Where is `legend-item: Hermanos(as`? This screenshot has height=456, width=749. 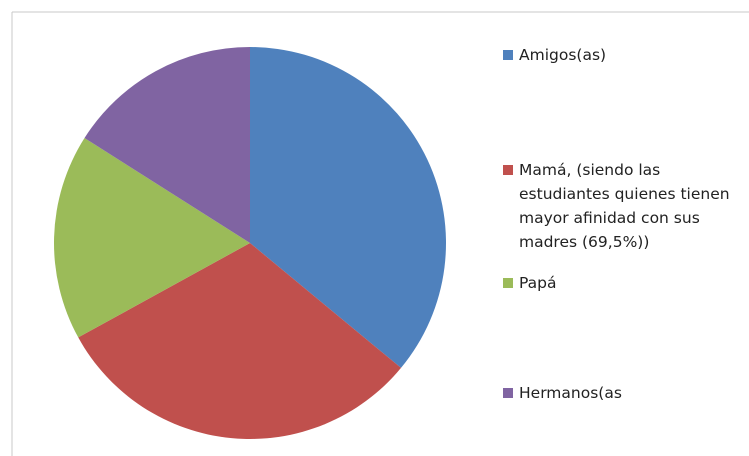 legend-item: Hermanos(as is located at coordinates (623, 393).